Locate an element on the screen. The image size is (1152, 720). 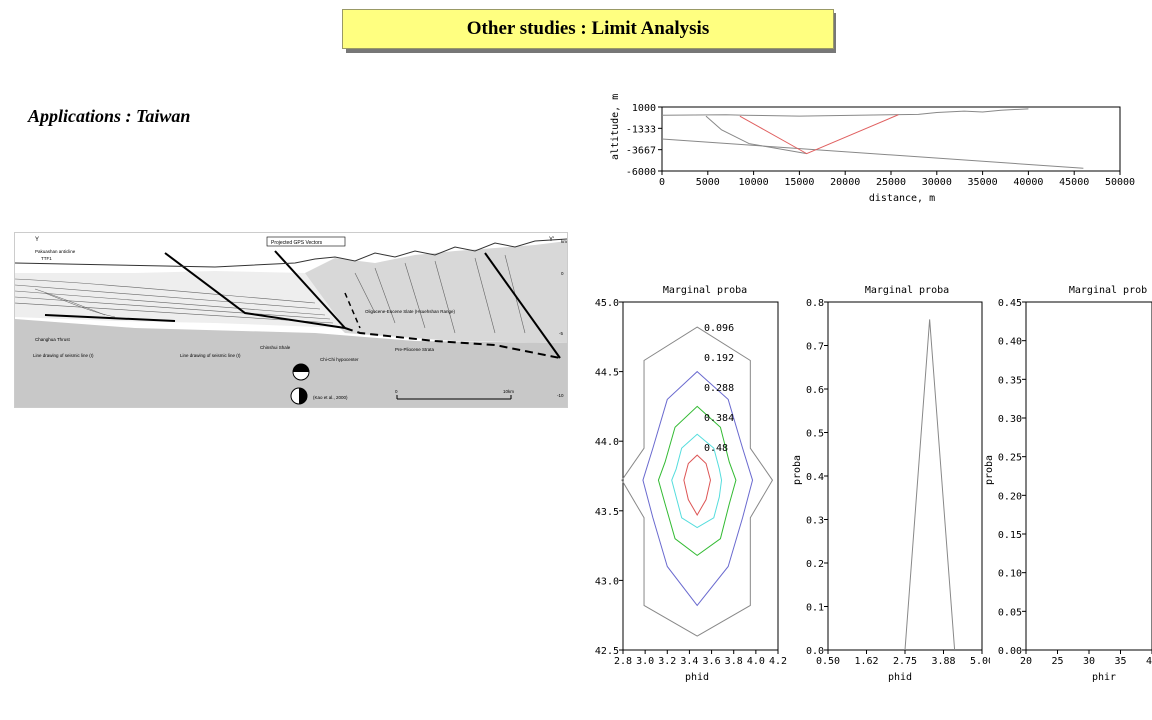
phir-chart-title: Marginal prob is located at coordinates (1108, 290).